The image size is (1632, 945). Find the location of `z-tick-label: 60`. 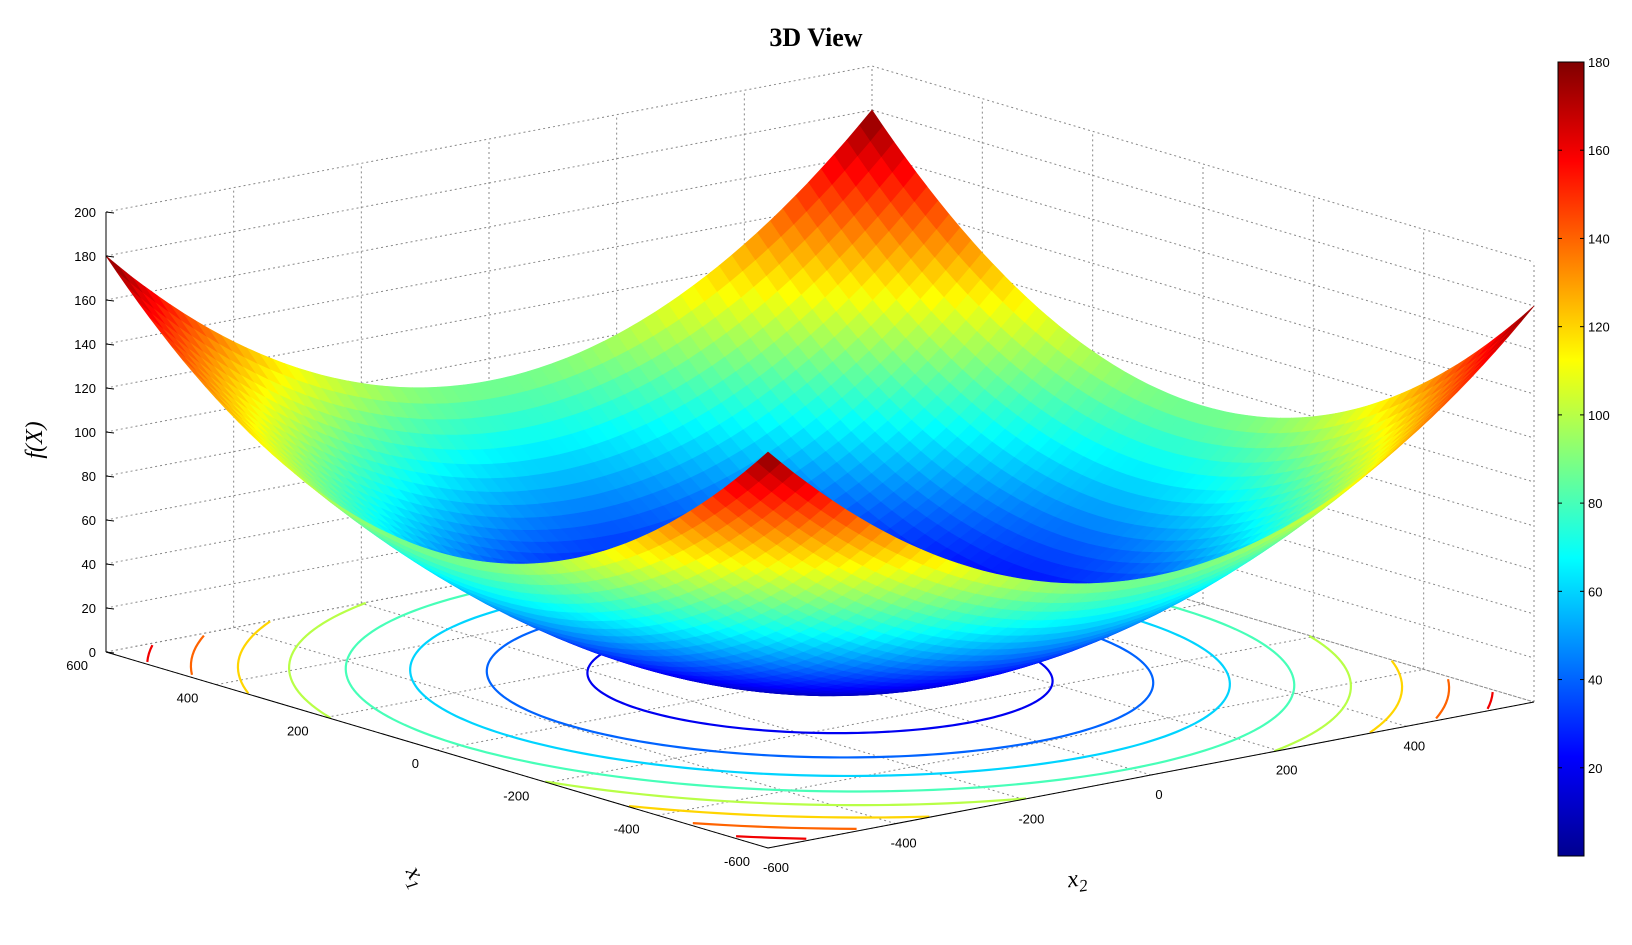

z-tick-label: 60 is located at coordinates (89, 520).